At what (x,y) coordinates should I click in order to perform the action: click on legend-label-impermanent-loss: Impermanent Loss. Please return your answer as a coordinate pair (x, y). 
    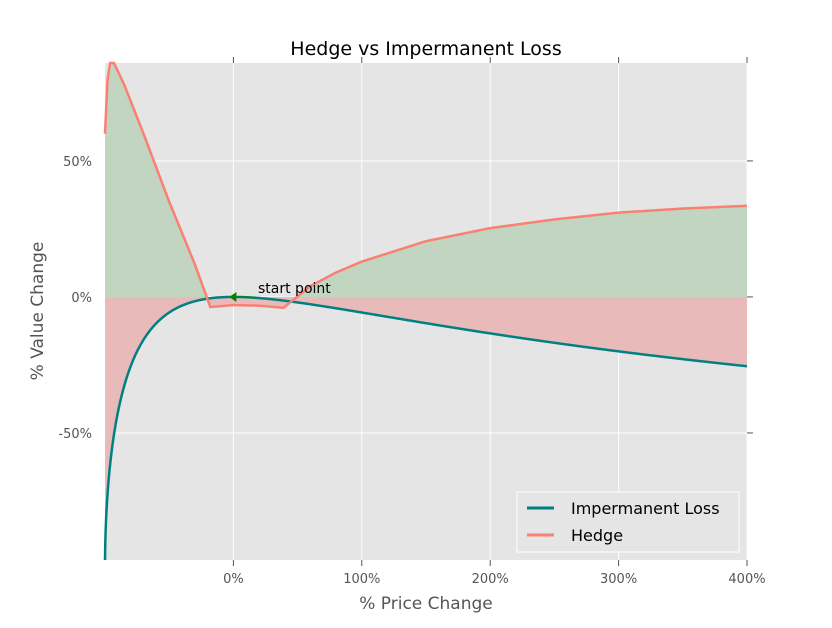
    Looking at the image, I should click on (645, 508).